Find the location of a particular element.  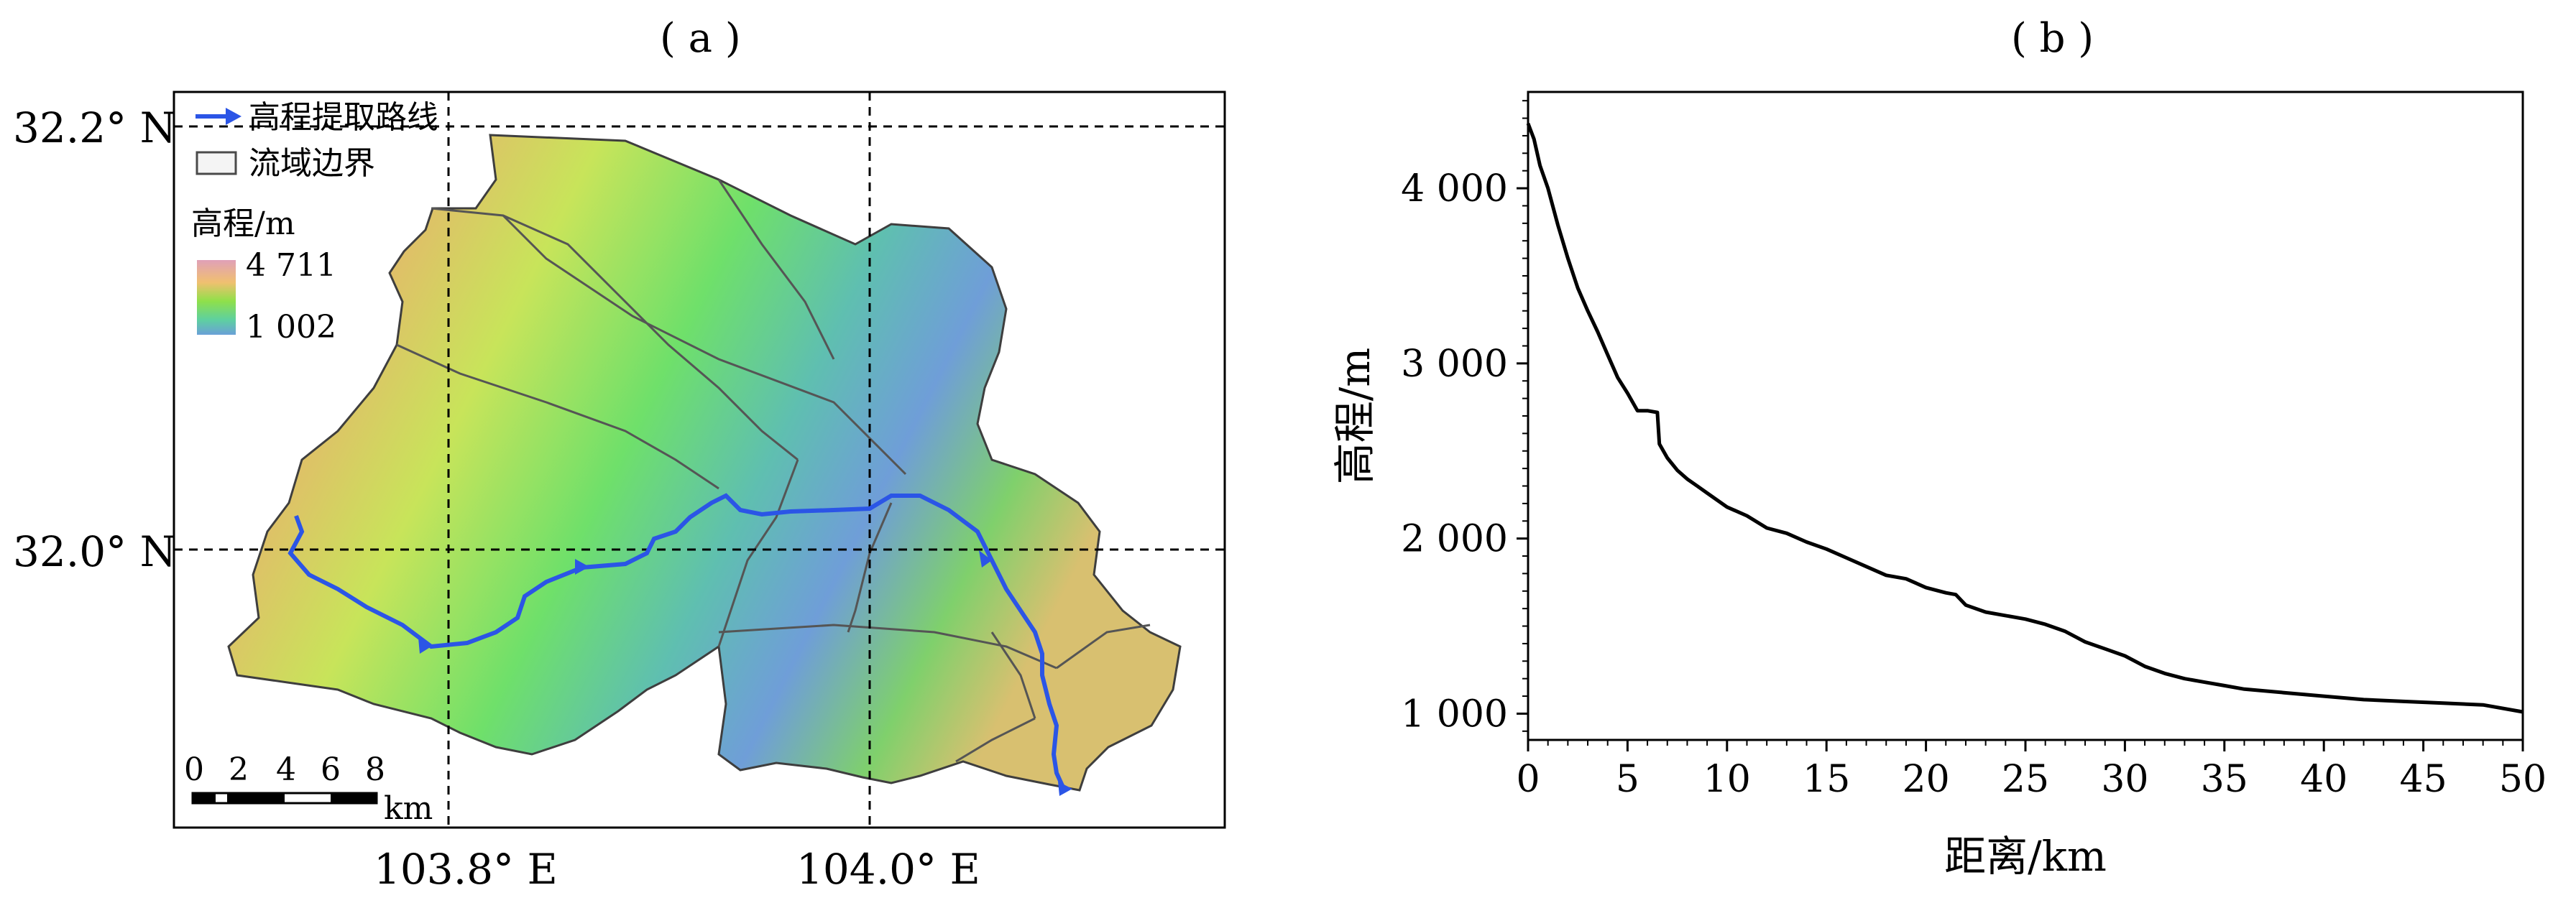

x-axis-title: 距离/km is located at coordinates (2025, 856).